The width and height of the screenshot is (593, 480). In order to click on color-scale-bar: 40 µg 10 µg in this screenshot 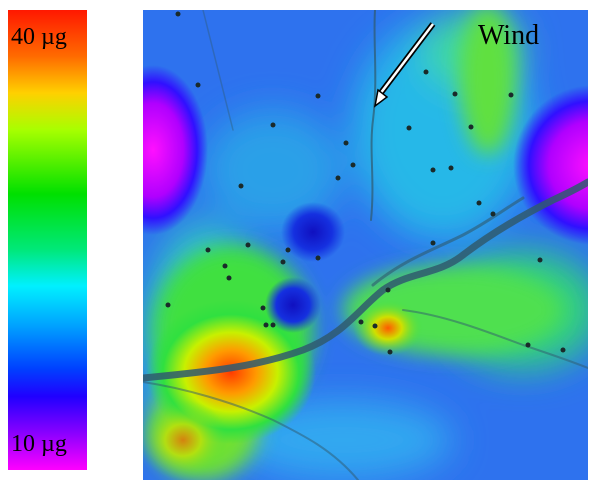, I will do `click(47, 240)`.